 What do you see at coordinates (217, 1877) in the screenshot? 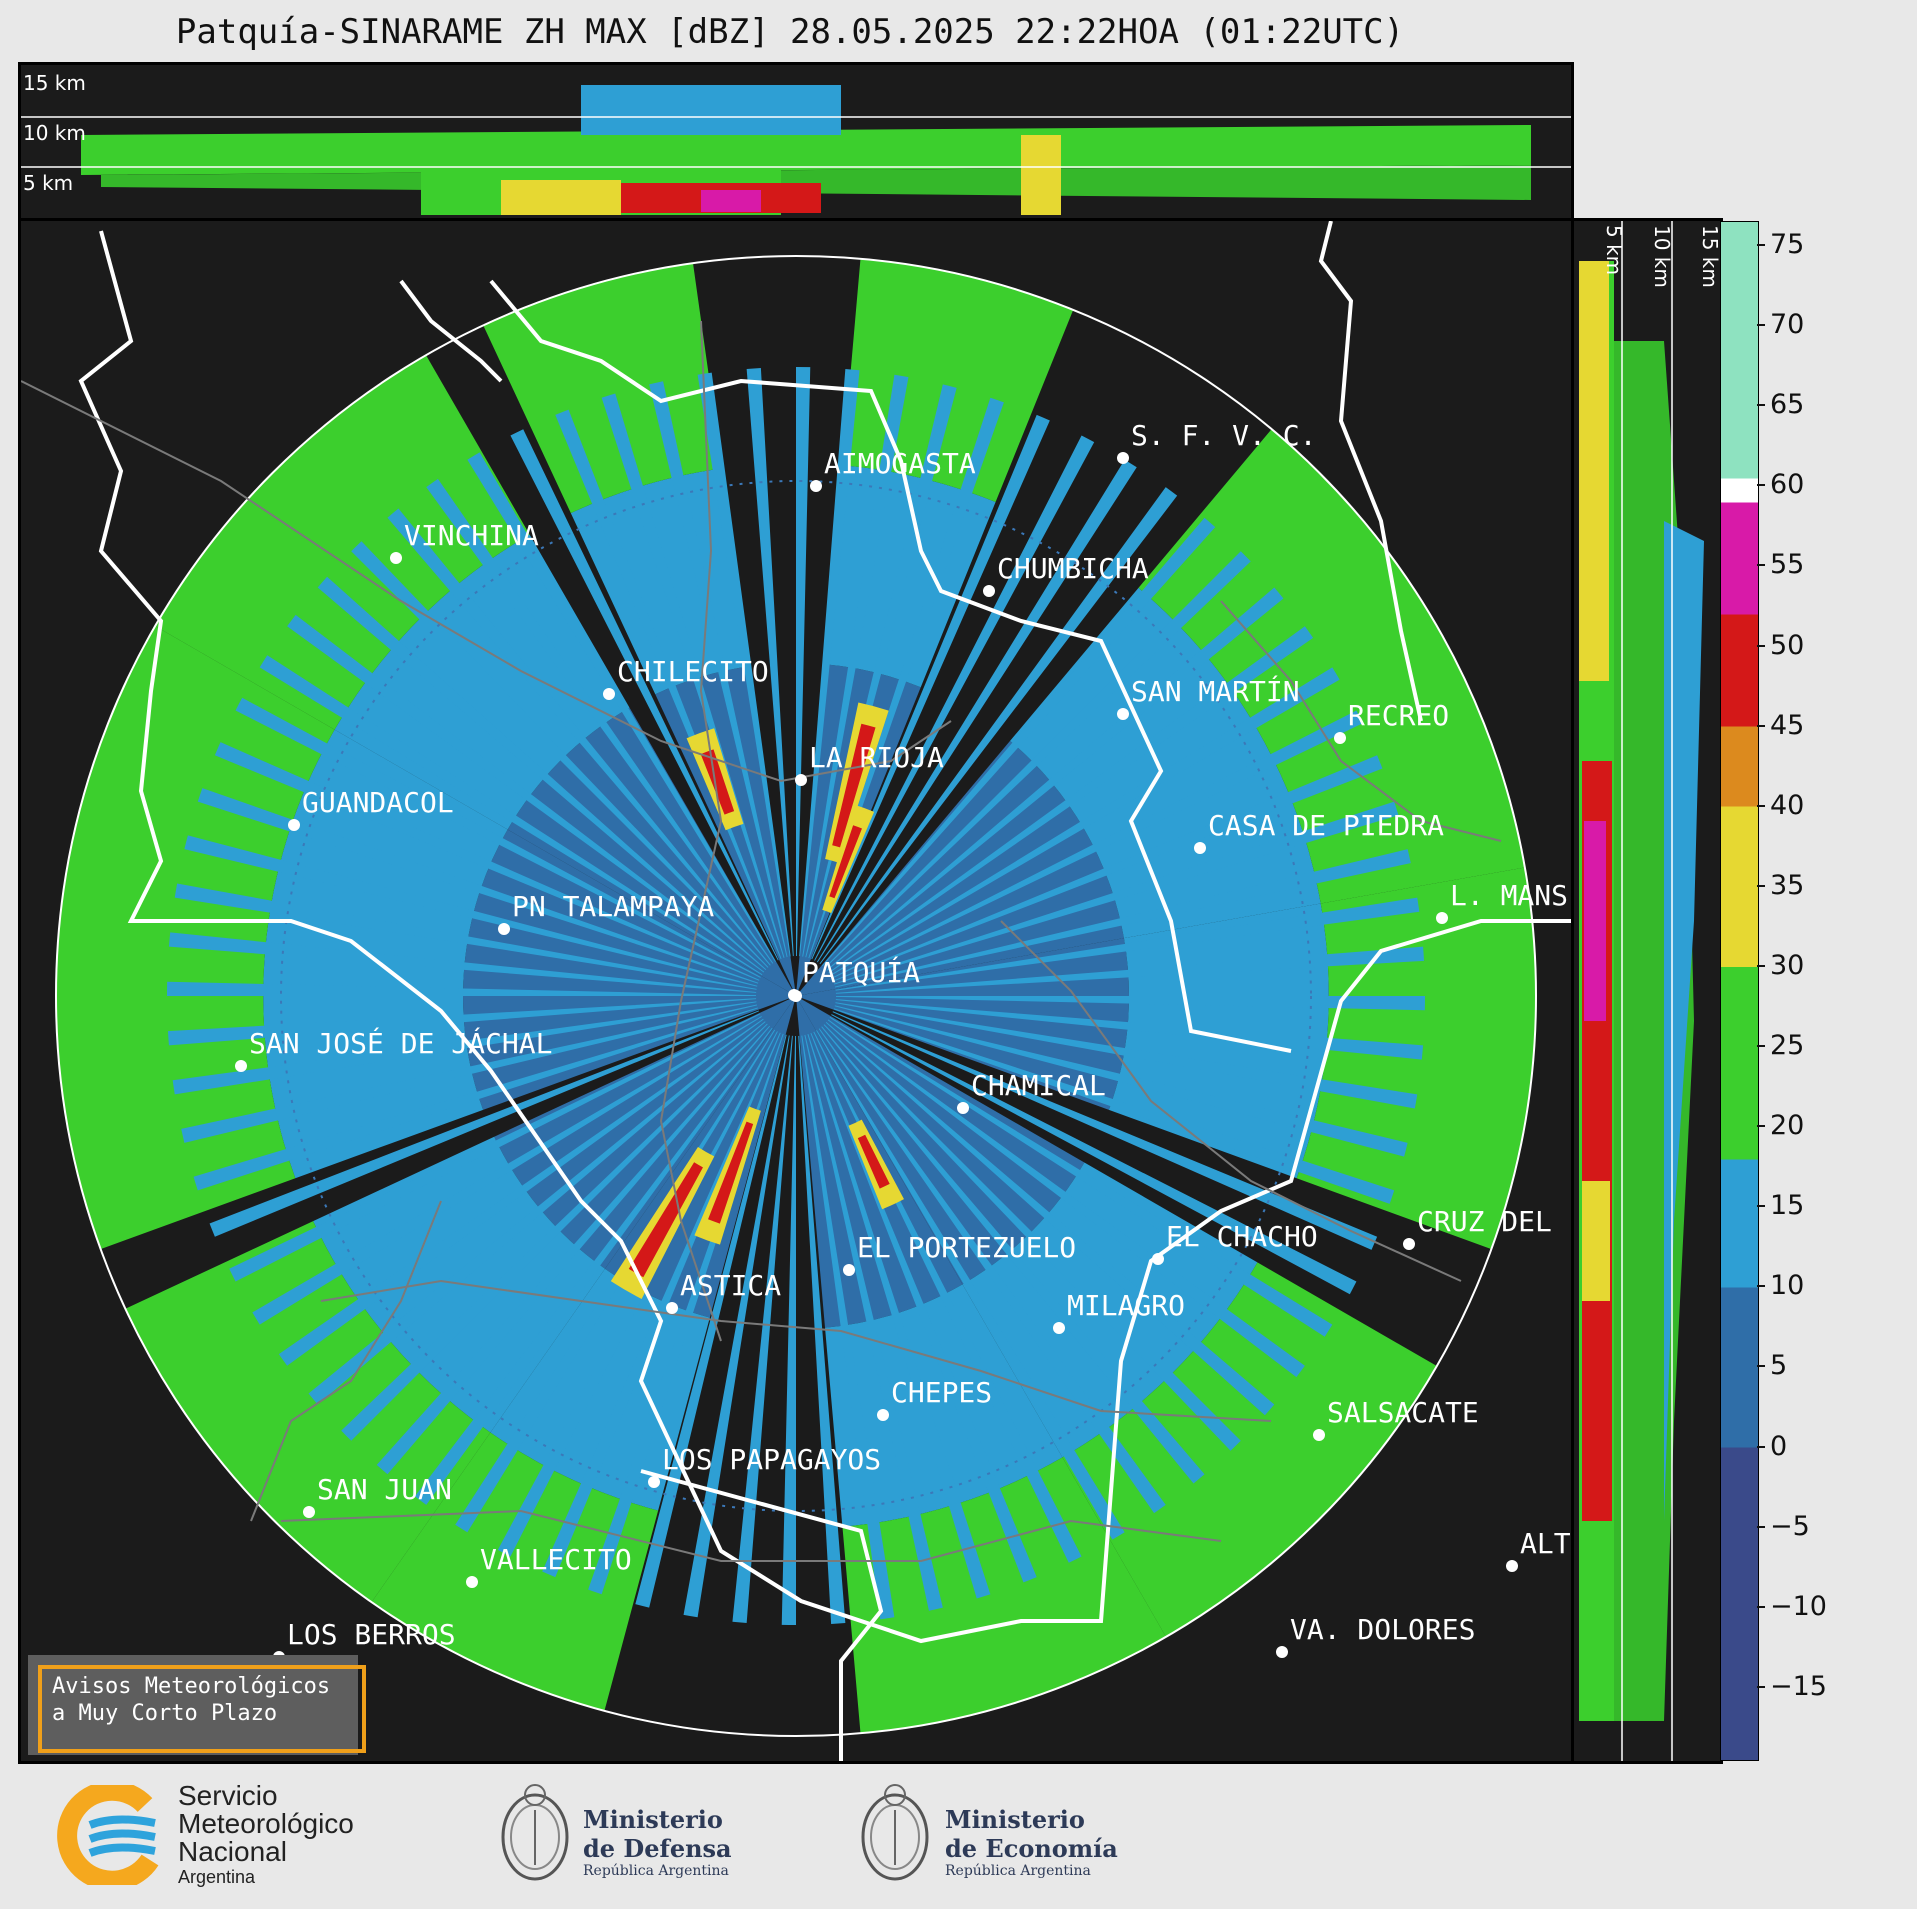
I see `smn-line-4: Argentina` at bounding box center [217, 1877].